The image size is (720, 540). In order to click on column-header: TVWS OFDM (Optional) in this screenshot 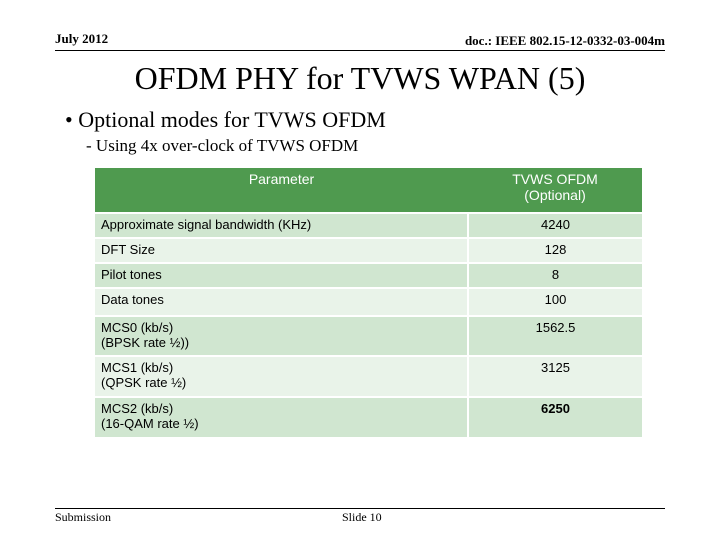, I will do `click(555, 191)`.